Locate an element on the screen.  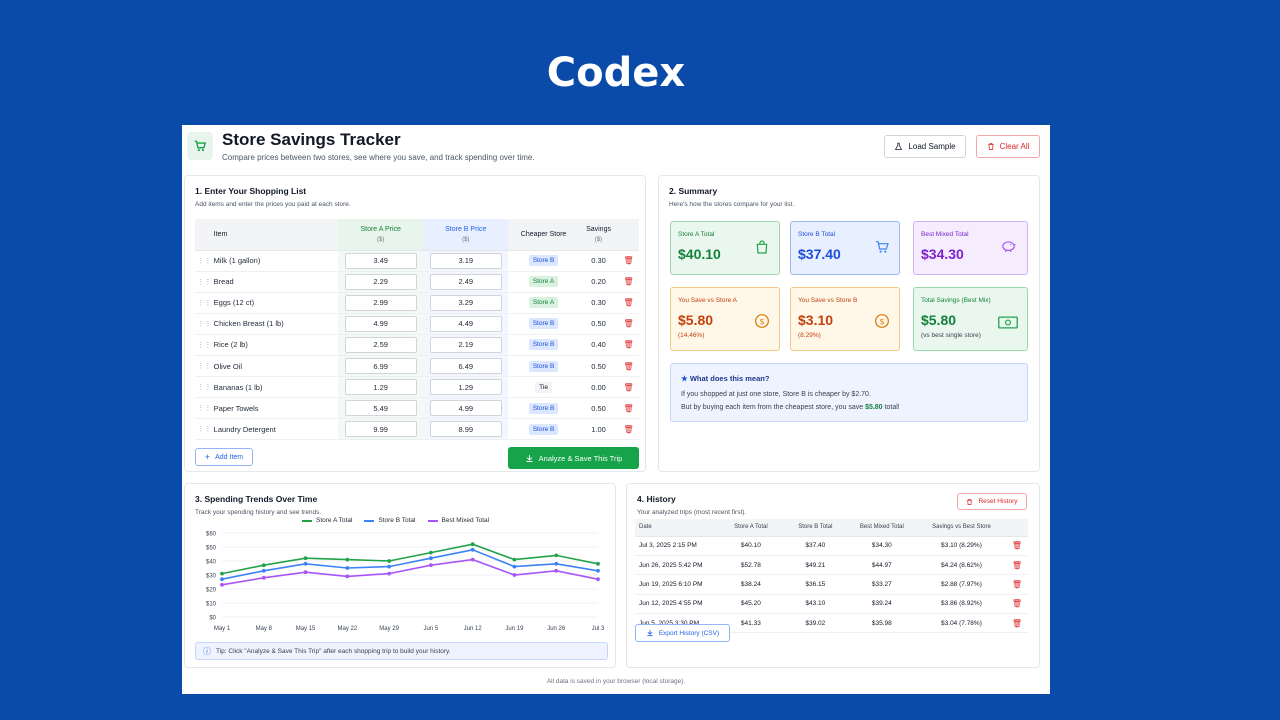
legend-label: Store B Total is located at coordinates (397, 520).